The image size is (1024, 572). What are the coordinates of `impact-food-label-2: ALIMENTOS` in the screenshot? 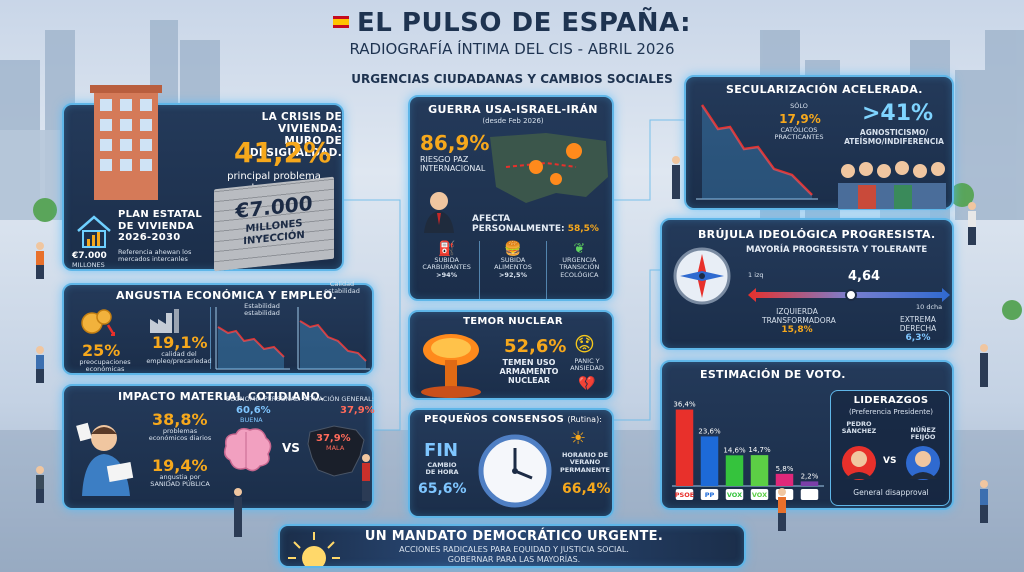 It's located at (513, 267).